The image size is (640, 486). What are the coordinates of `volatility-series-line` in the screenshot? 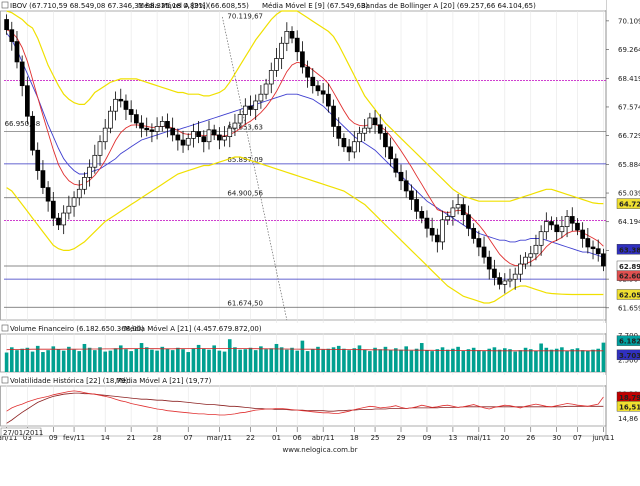 It's located at (305, 408).